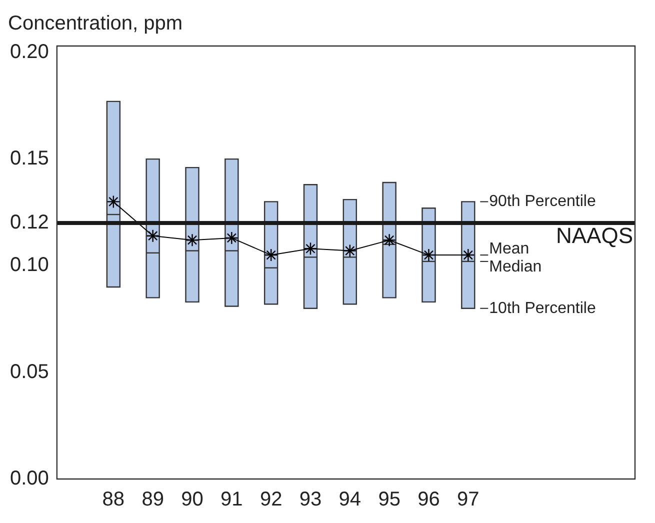 The height and width of the screenshot is (523, 655). I want to click on x-tick-label: 97, so click(468, 499).